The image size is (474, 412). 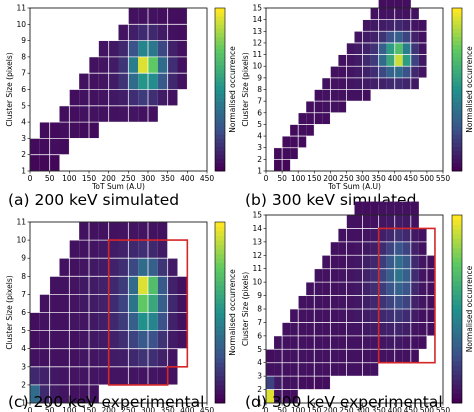 What do you see at coordinates (298, 178) in the screenshot?
I see `x-tick-label: 100` at bounding box center [298, 178].